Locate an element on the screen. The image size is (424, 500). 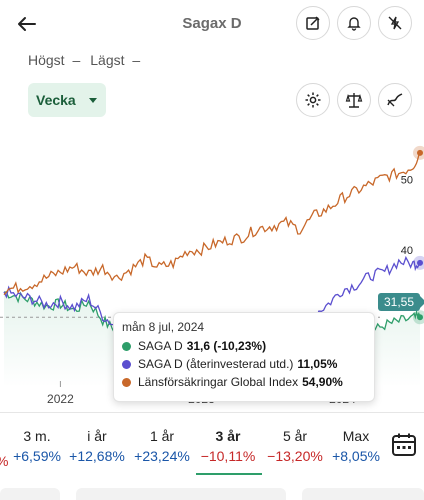
high-stat: Högst – is located at coordinates (54, 60).